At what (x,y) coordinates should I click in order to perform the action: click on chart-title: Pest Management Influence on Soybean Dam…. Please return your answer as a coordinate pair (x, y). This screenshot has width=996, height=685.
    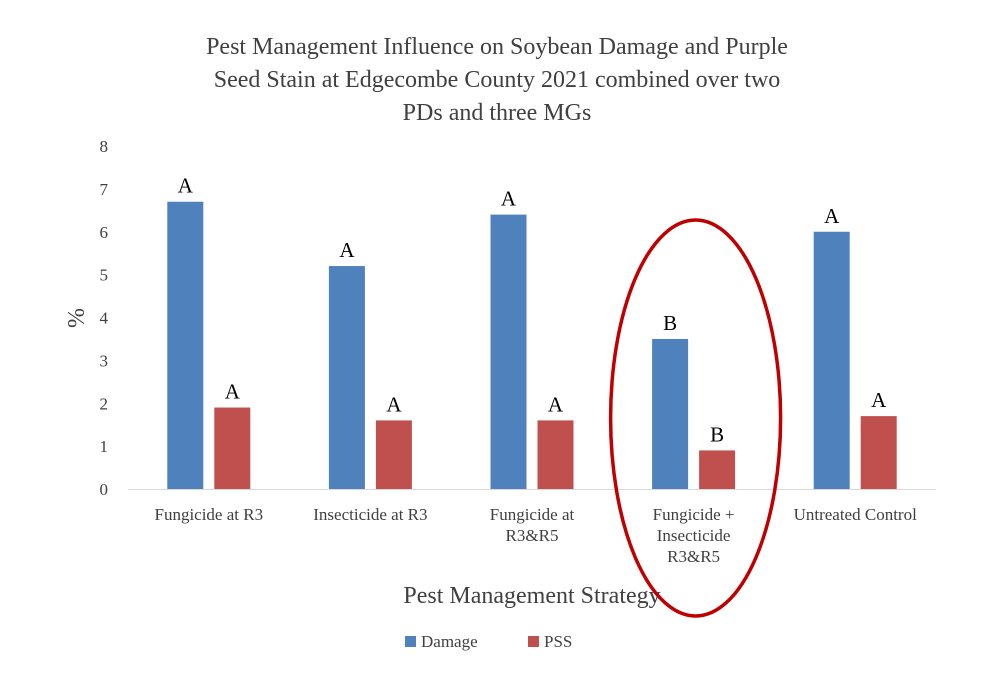
    Looking at the image, I should click on (497, 80).